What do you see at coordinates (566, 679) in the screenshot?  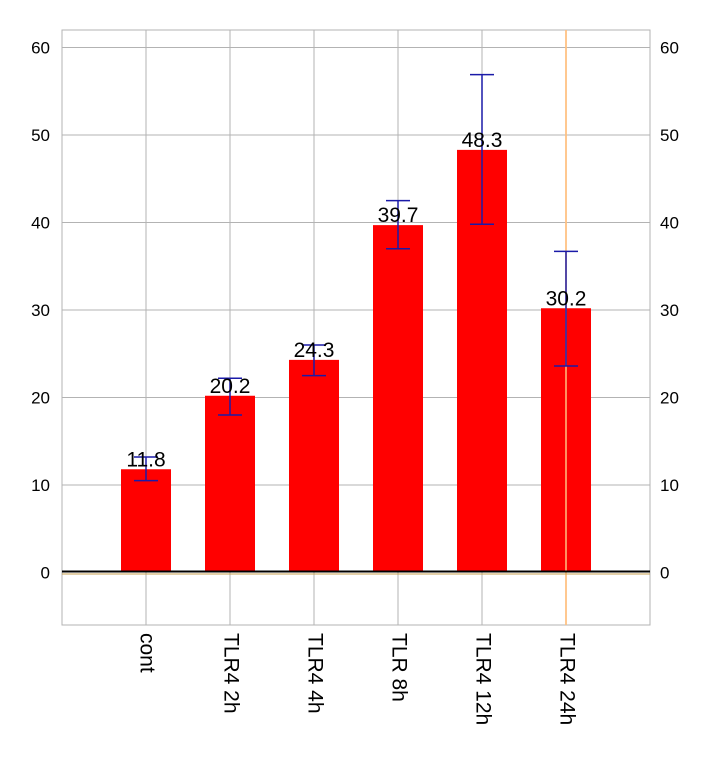 I see `x-tick-label: TLR4 24h` at bounding box center [566, 679].